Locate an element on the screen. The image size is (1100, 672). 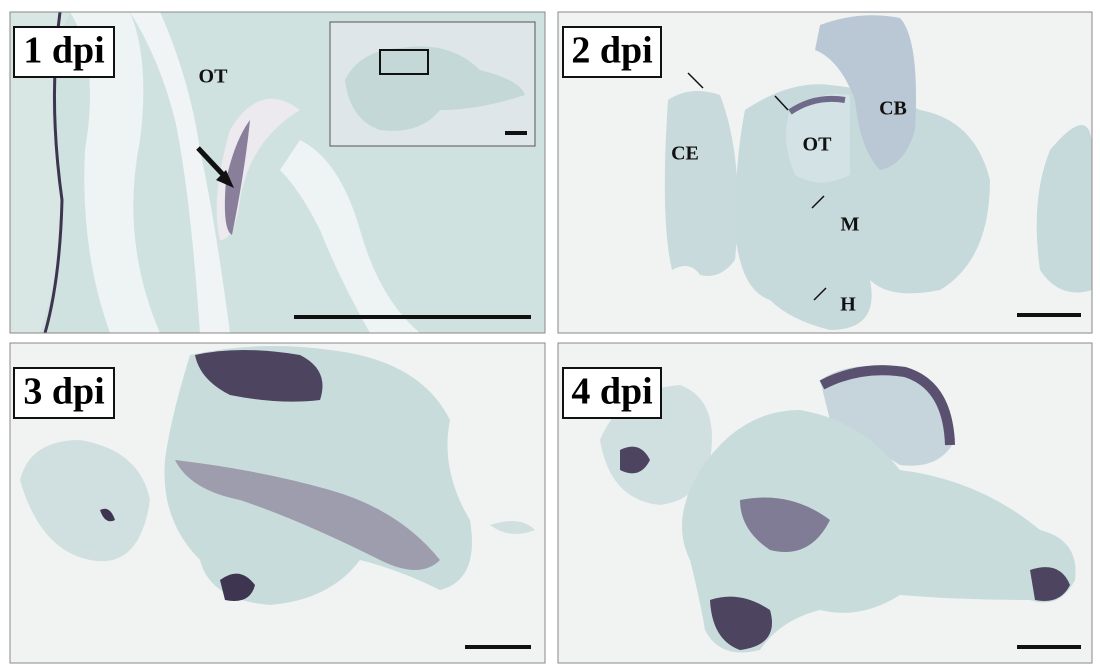
annotation: CE is located at coordinates (685, 154).